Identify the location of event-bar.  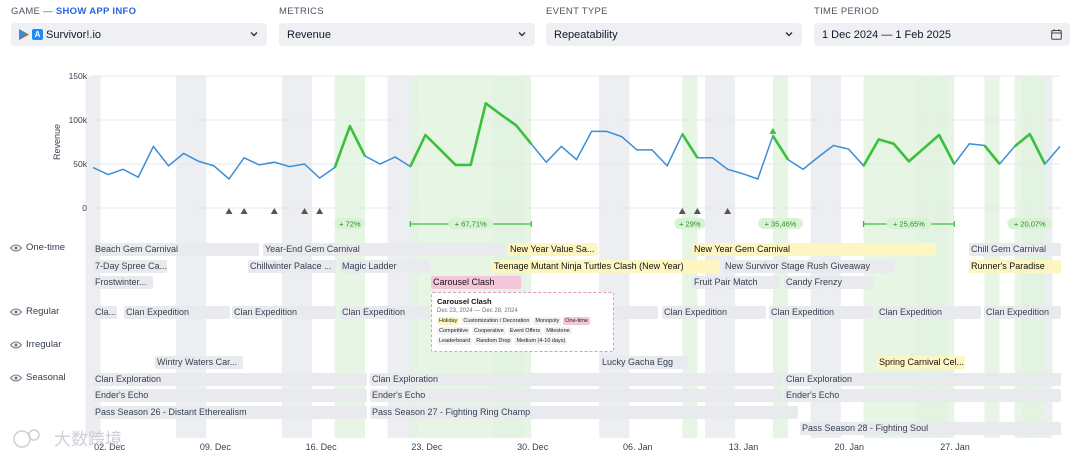
(636, 312).